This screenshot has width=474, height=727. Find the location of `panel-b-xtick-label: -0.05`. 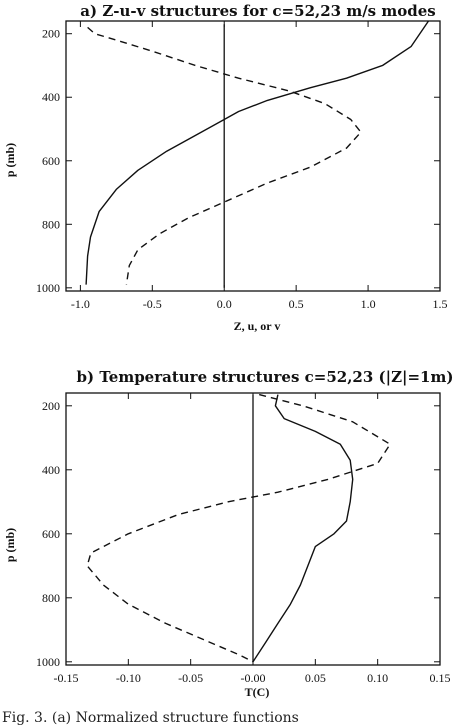

panel-b-xtick-label: -0.05 is located at coordinates (190, 678).